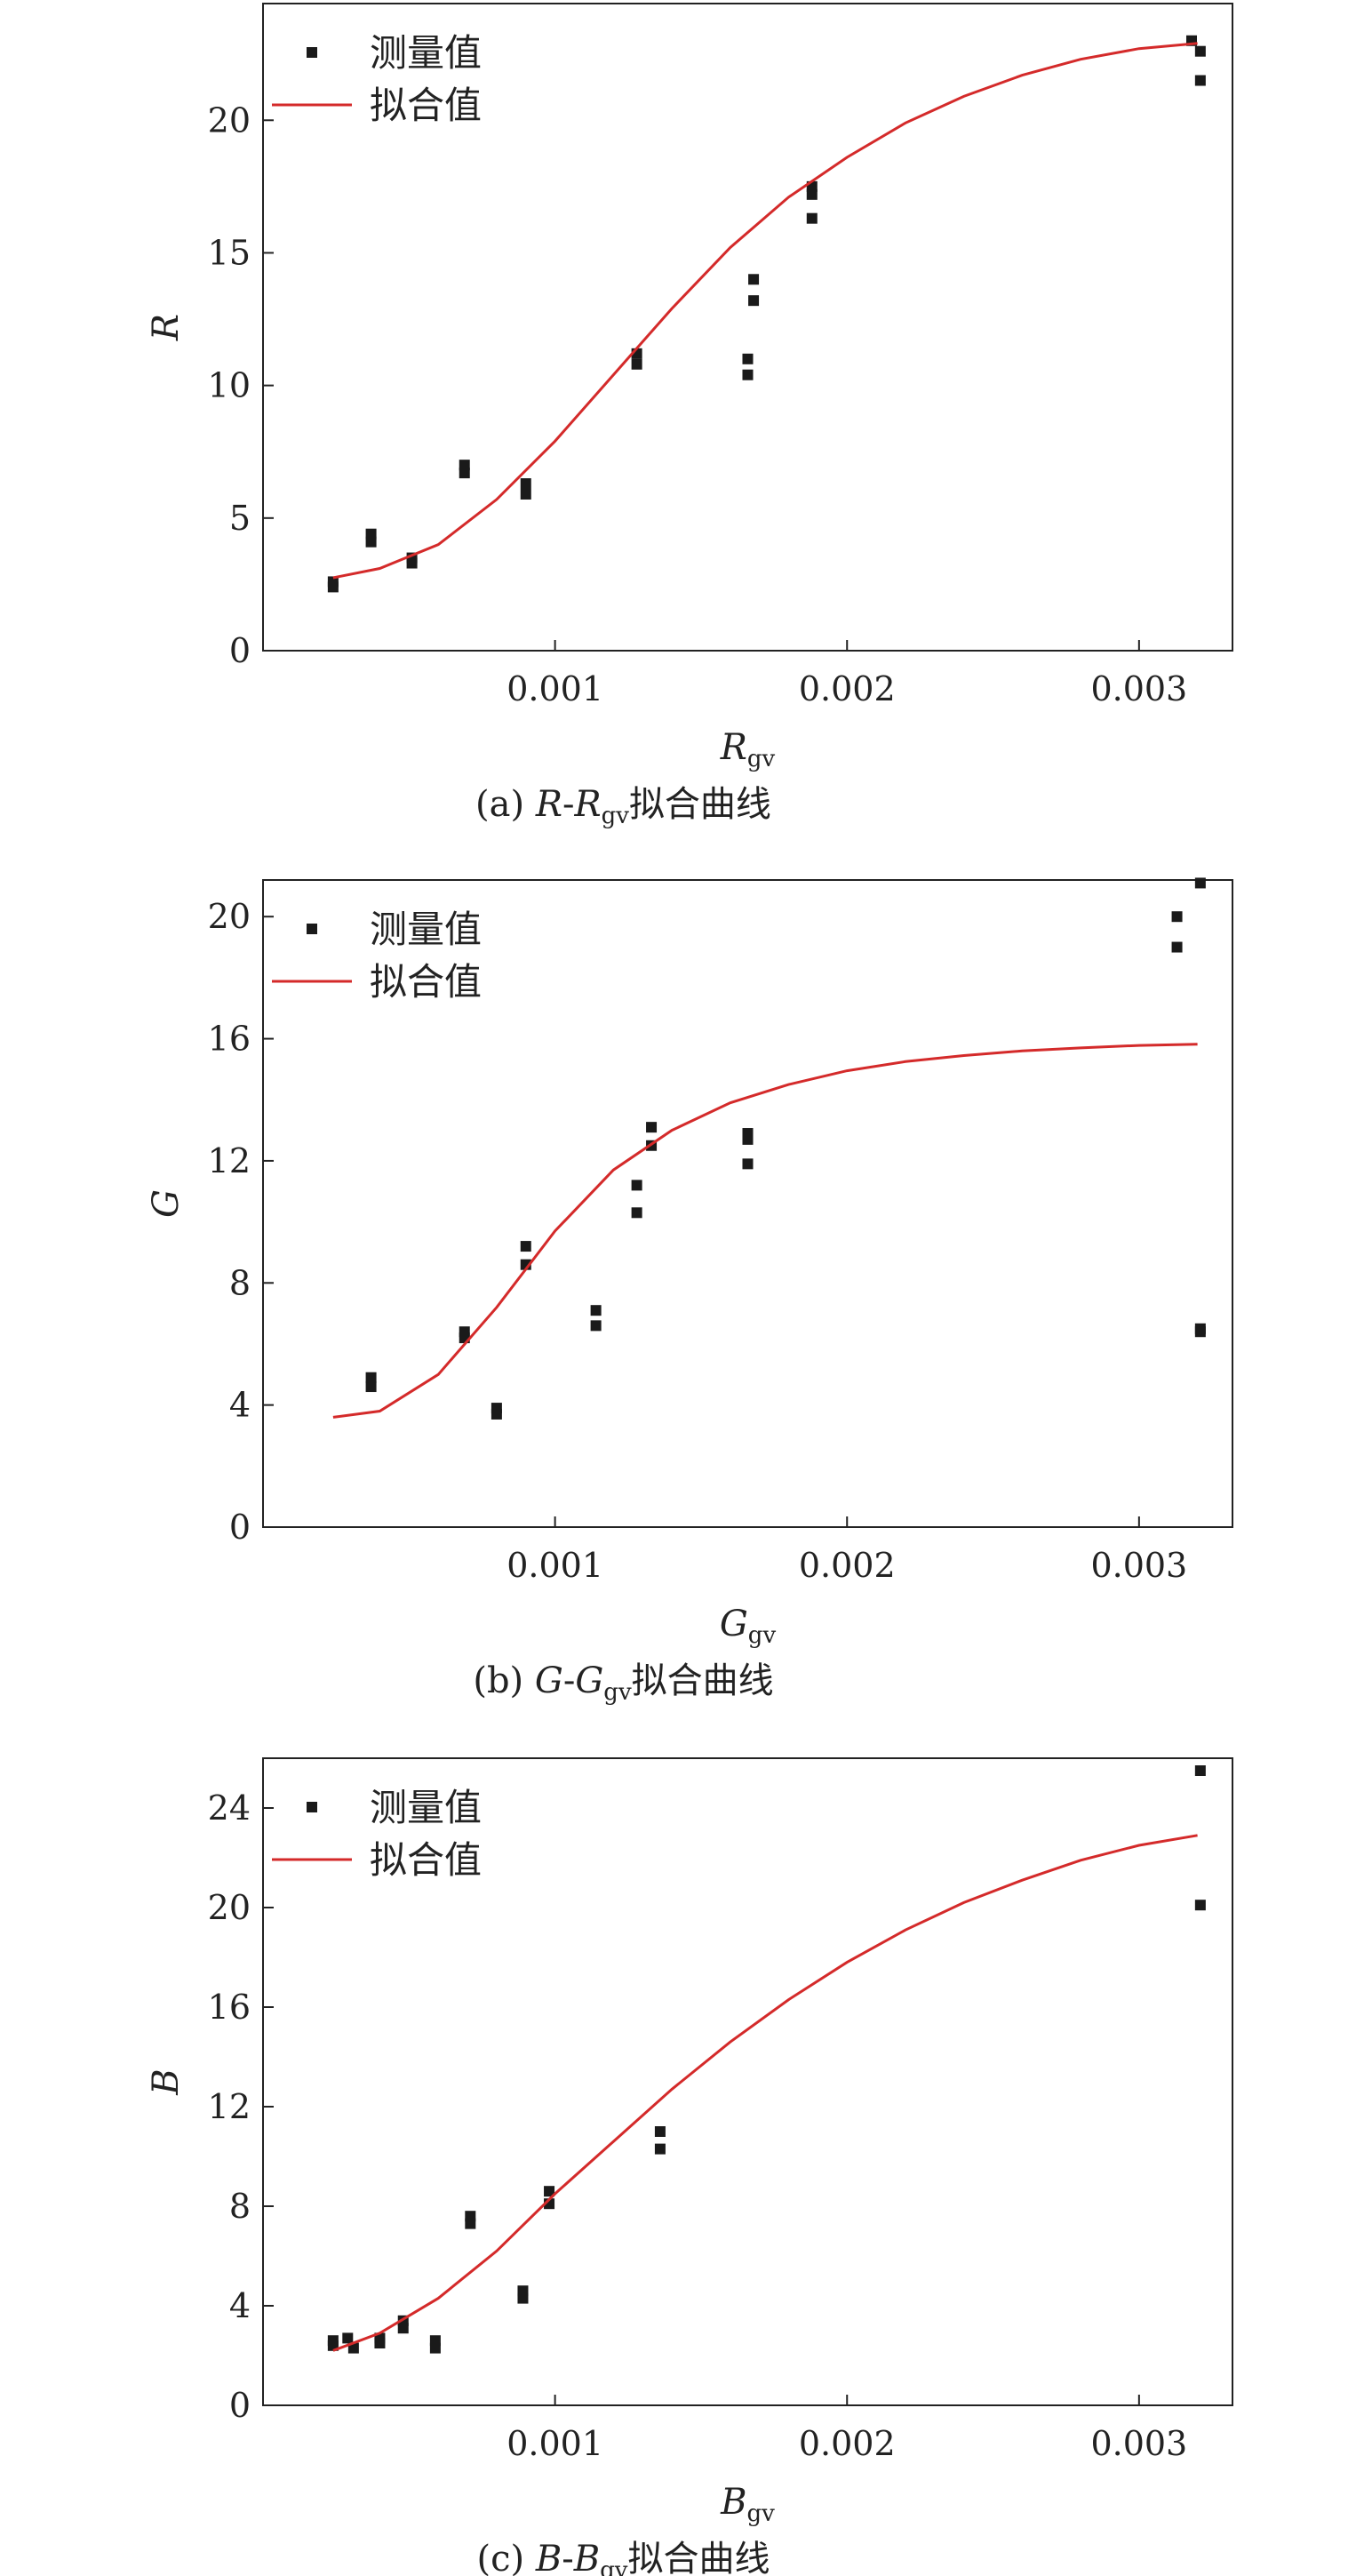 The width and height of the screenshot is (1364, 2576). I want to click on y-axis-label: B, so click(167, 2081).